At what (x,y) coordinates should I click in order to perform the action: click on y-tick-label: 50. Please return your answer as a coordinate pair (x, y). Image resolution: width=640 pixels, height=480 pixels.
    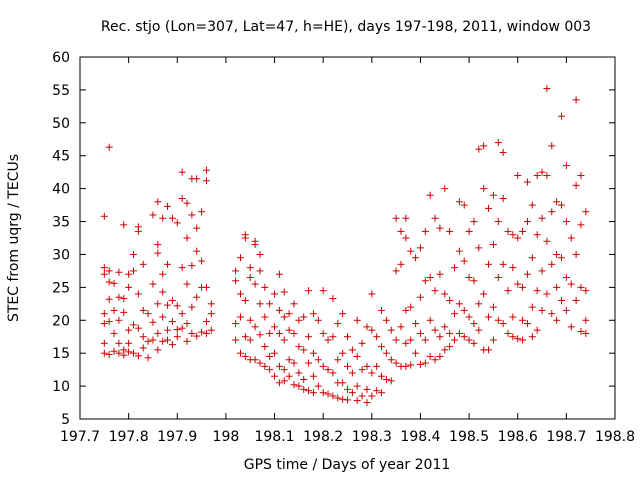
    Looking at the image, I should click on (61, 124).